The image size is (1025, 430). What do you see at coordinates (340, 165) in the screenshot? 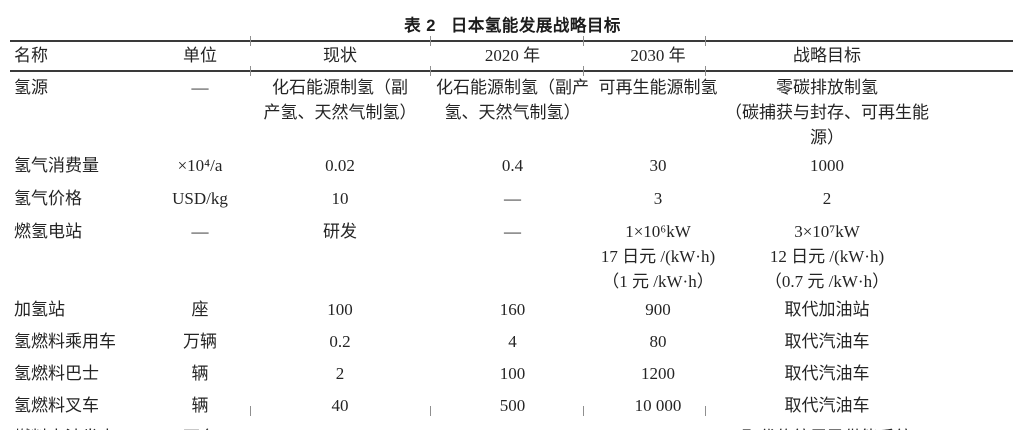
I see `cell-current: 0.02` at bounding box center [340, 165].